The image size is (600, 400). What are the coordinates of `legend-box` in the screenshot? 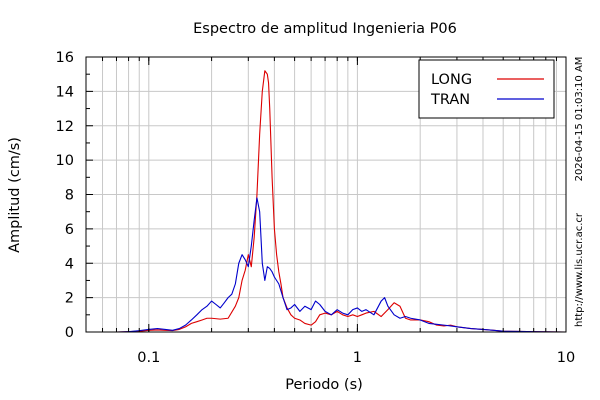 It's located at (486, 89).